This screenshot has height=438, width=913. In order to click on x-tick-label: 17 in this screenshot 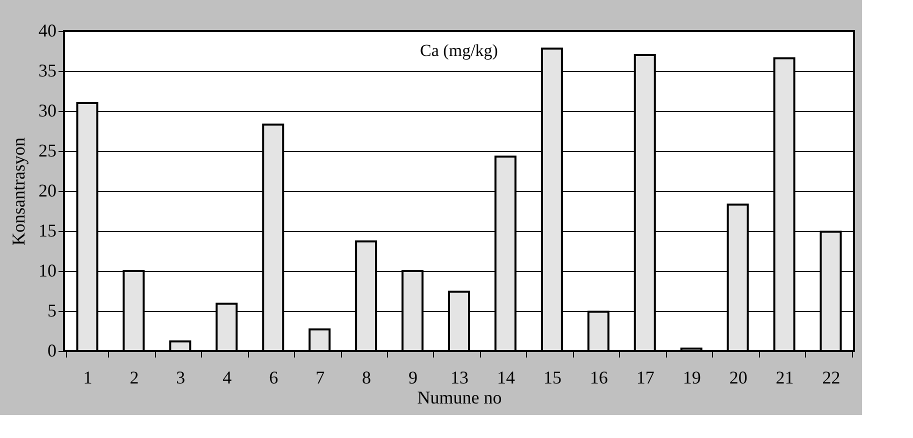, I will do `click(645, 378)`.